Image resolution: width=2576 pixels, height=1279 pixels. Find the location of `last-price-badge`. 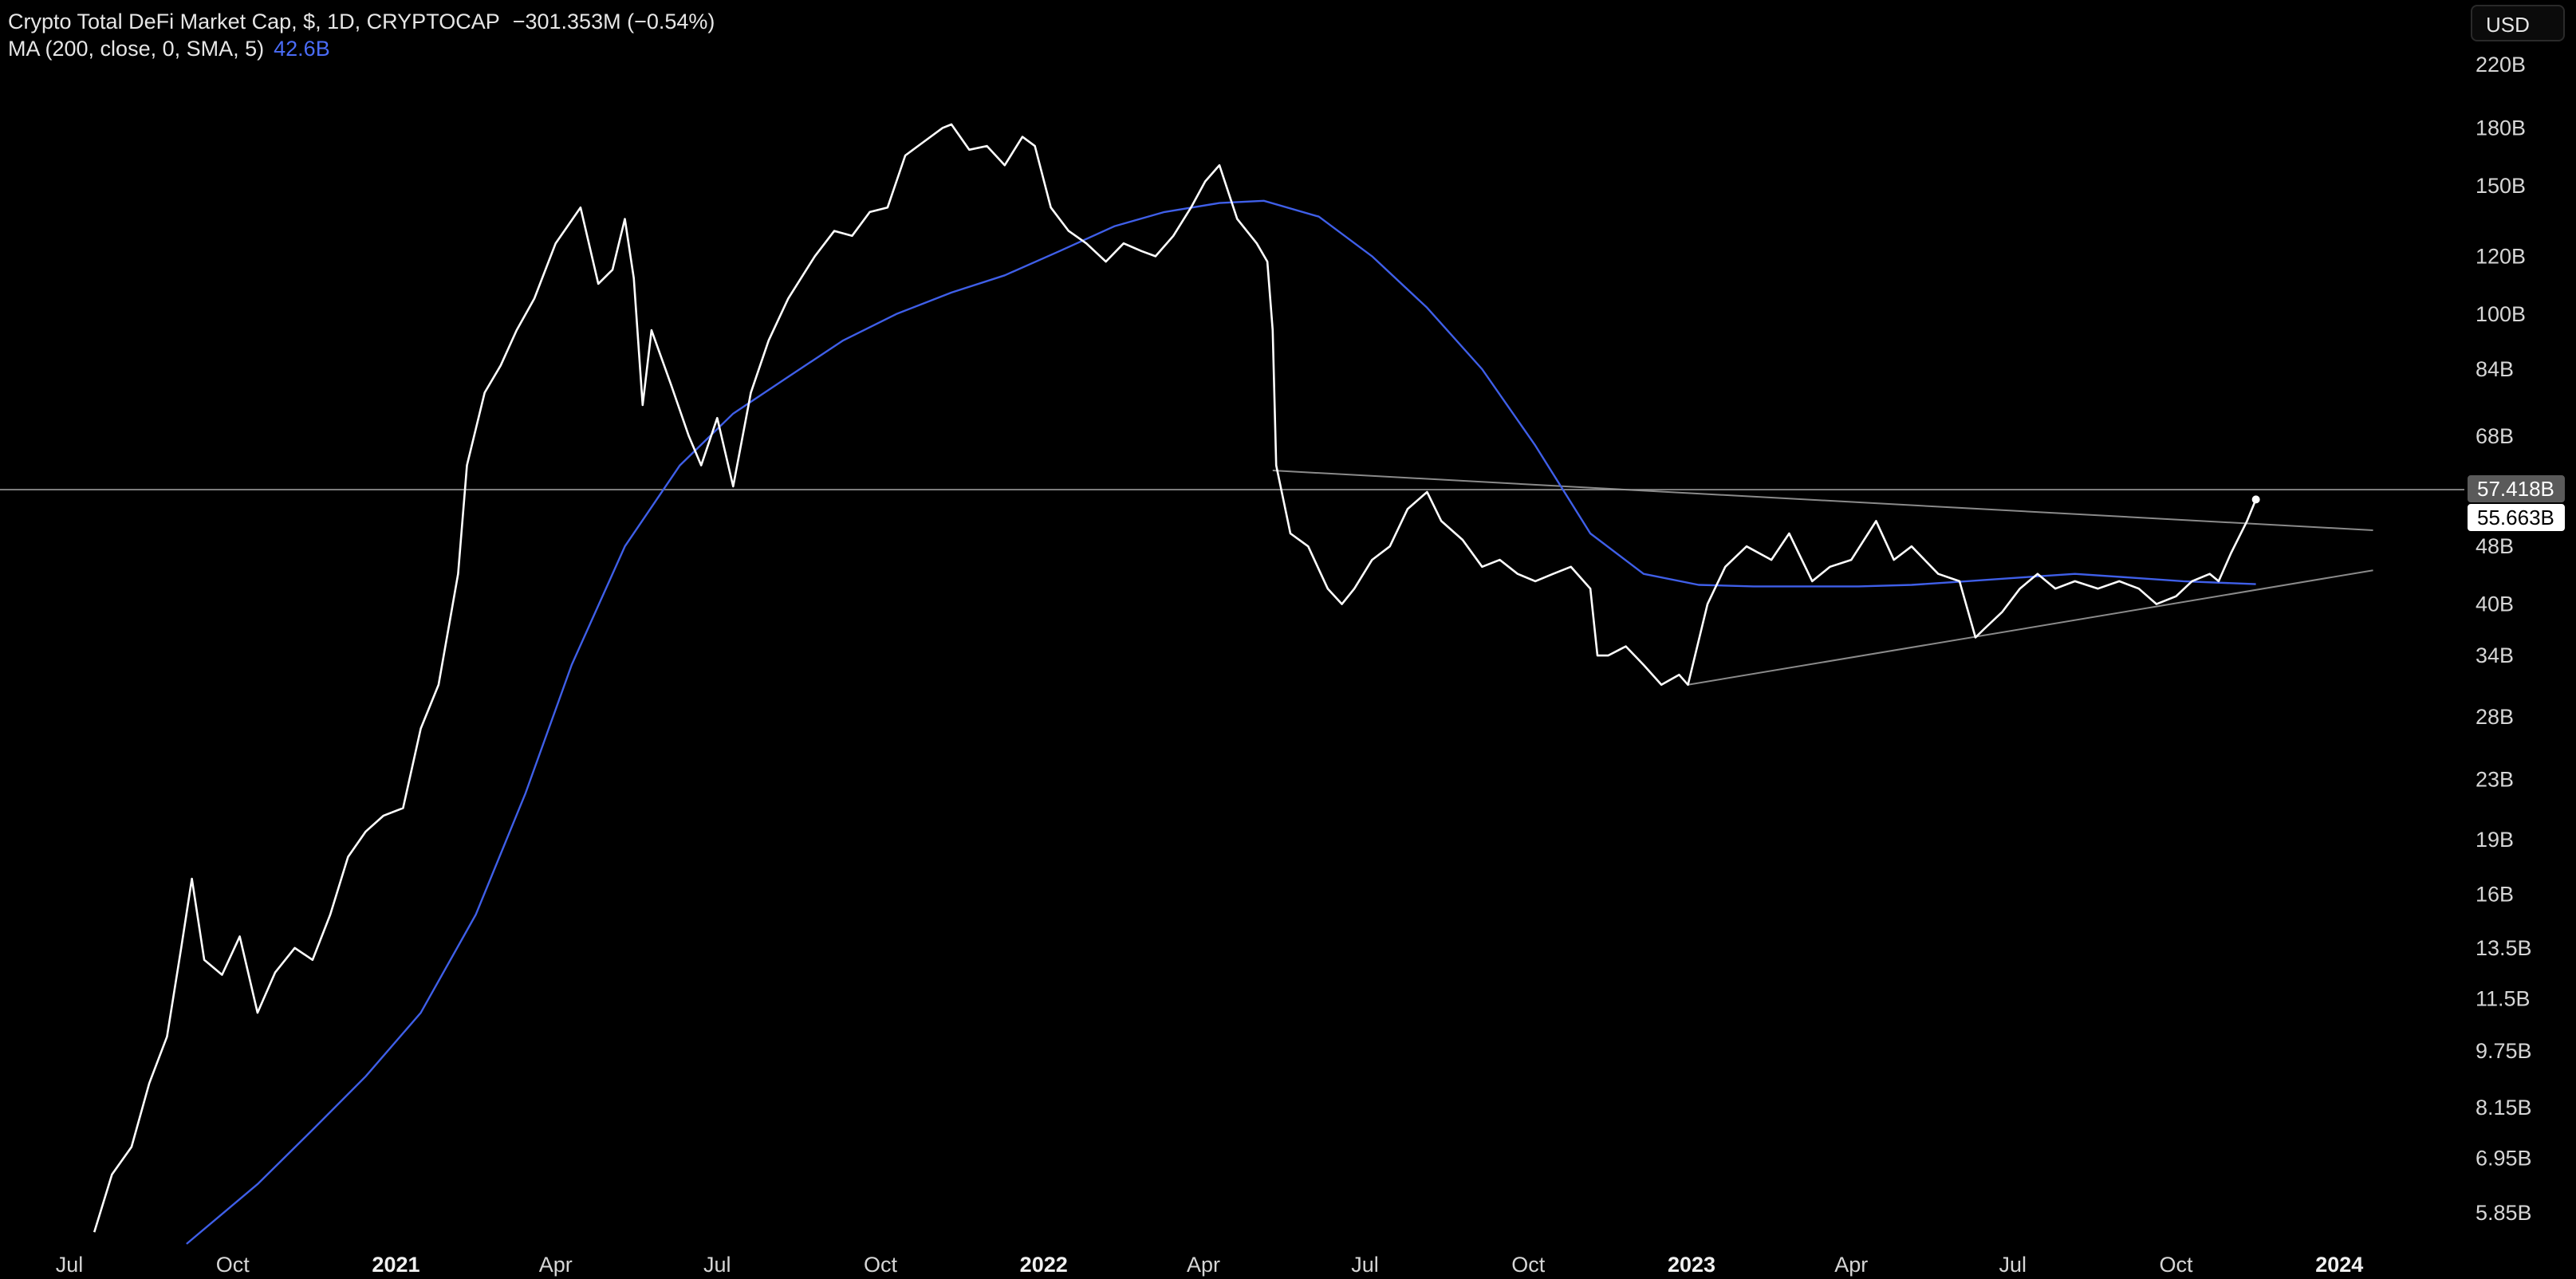

last-price-badge is located at coordinates (2516, 518).